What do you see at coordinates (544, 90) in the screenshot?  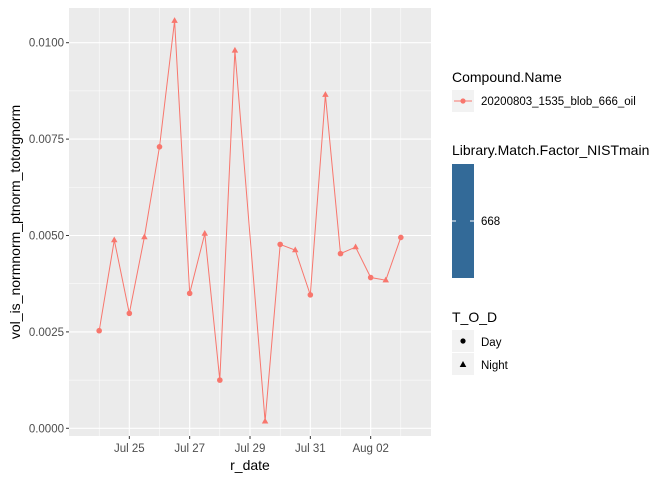 I see `legend-compound: Compound.Name 20200803_1535_blob_666_oil` at bounding box center [544, 90].